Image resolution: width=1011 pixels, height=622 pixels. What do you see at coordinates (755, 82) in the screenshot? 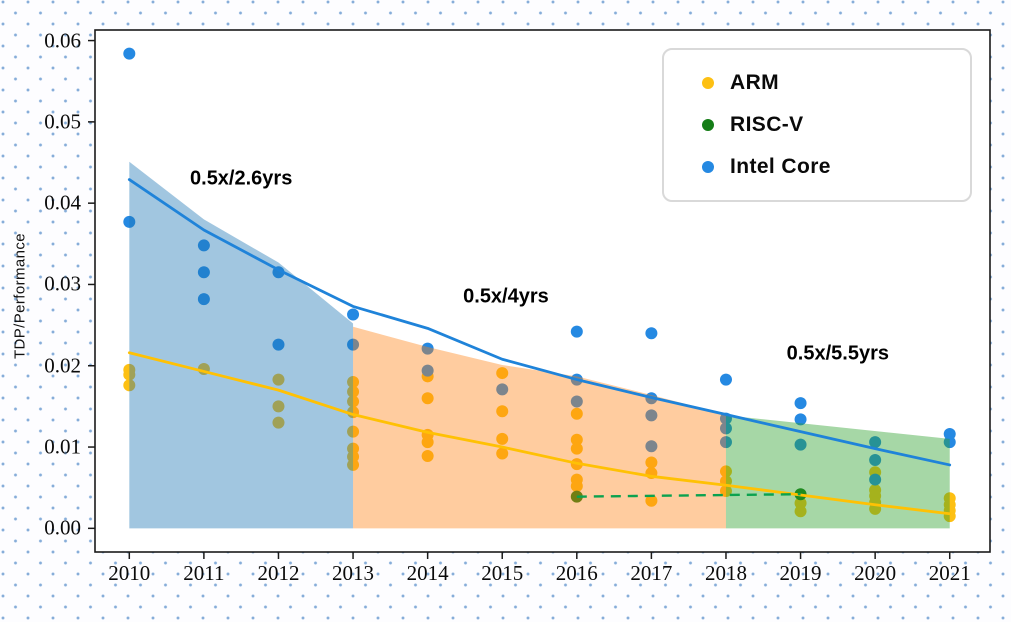
I see `legend-label-arm: ARM` at bounding box center [755, 82].